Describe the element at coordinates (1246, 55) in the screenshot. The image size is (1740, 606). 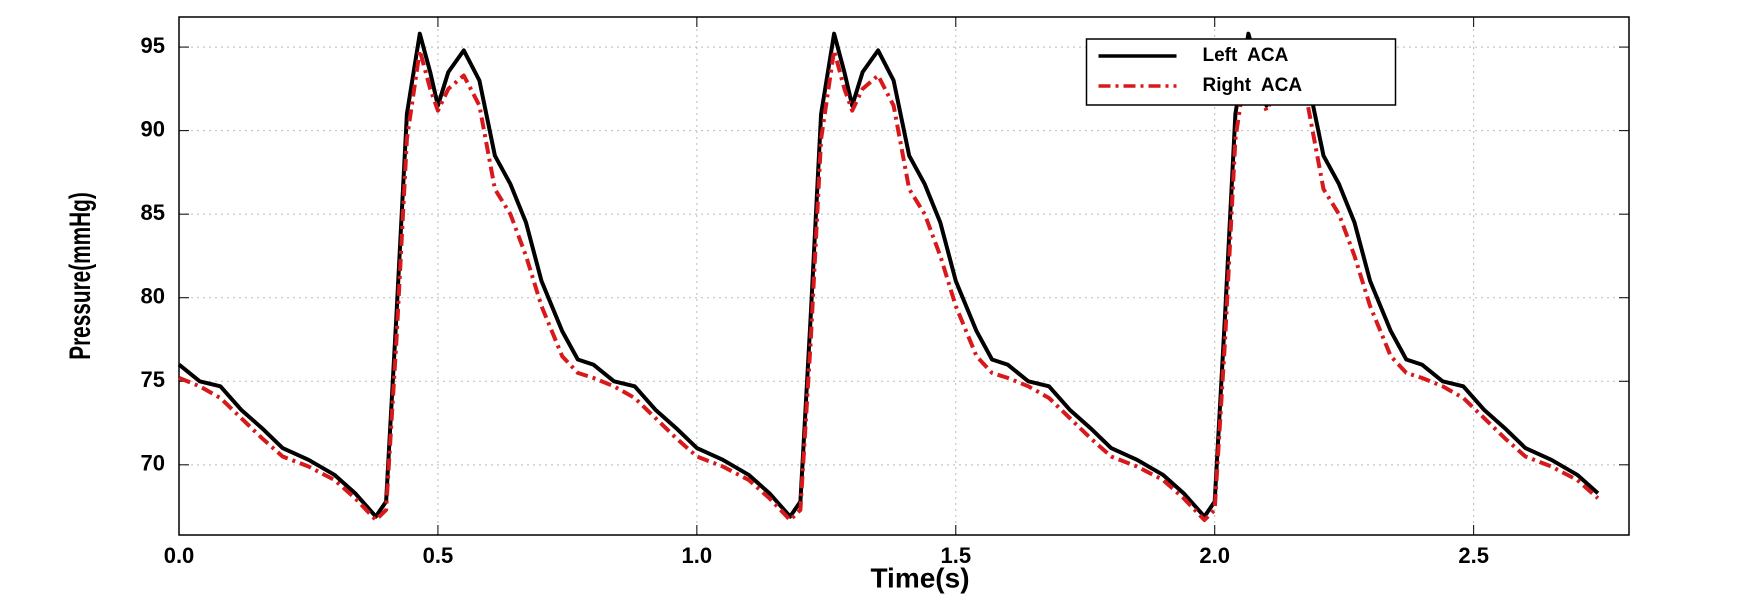
I see `legend-label: Left ACA` at that location.